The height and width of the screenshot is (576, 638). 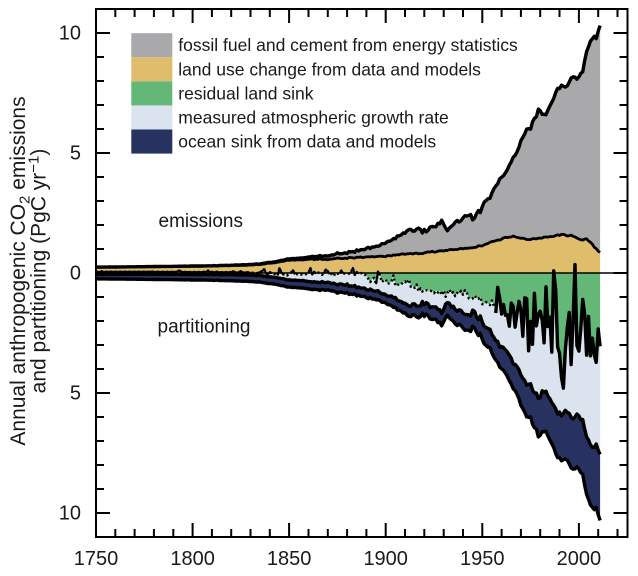 What do you see at coordinates (192, 559) in the screenshot?
I see `svg-text: 1800` at bounding box center [192, 559].